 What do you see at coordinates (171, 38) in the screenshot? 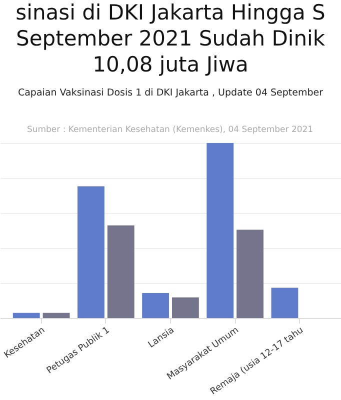
I see `text: September 2021 Sudah Dinik` at bounding box center [171, 38].